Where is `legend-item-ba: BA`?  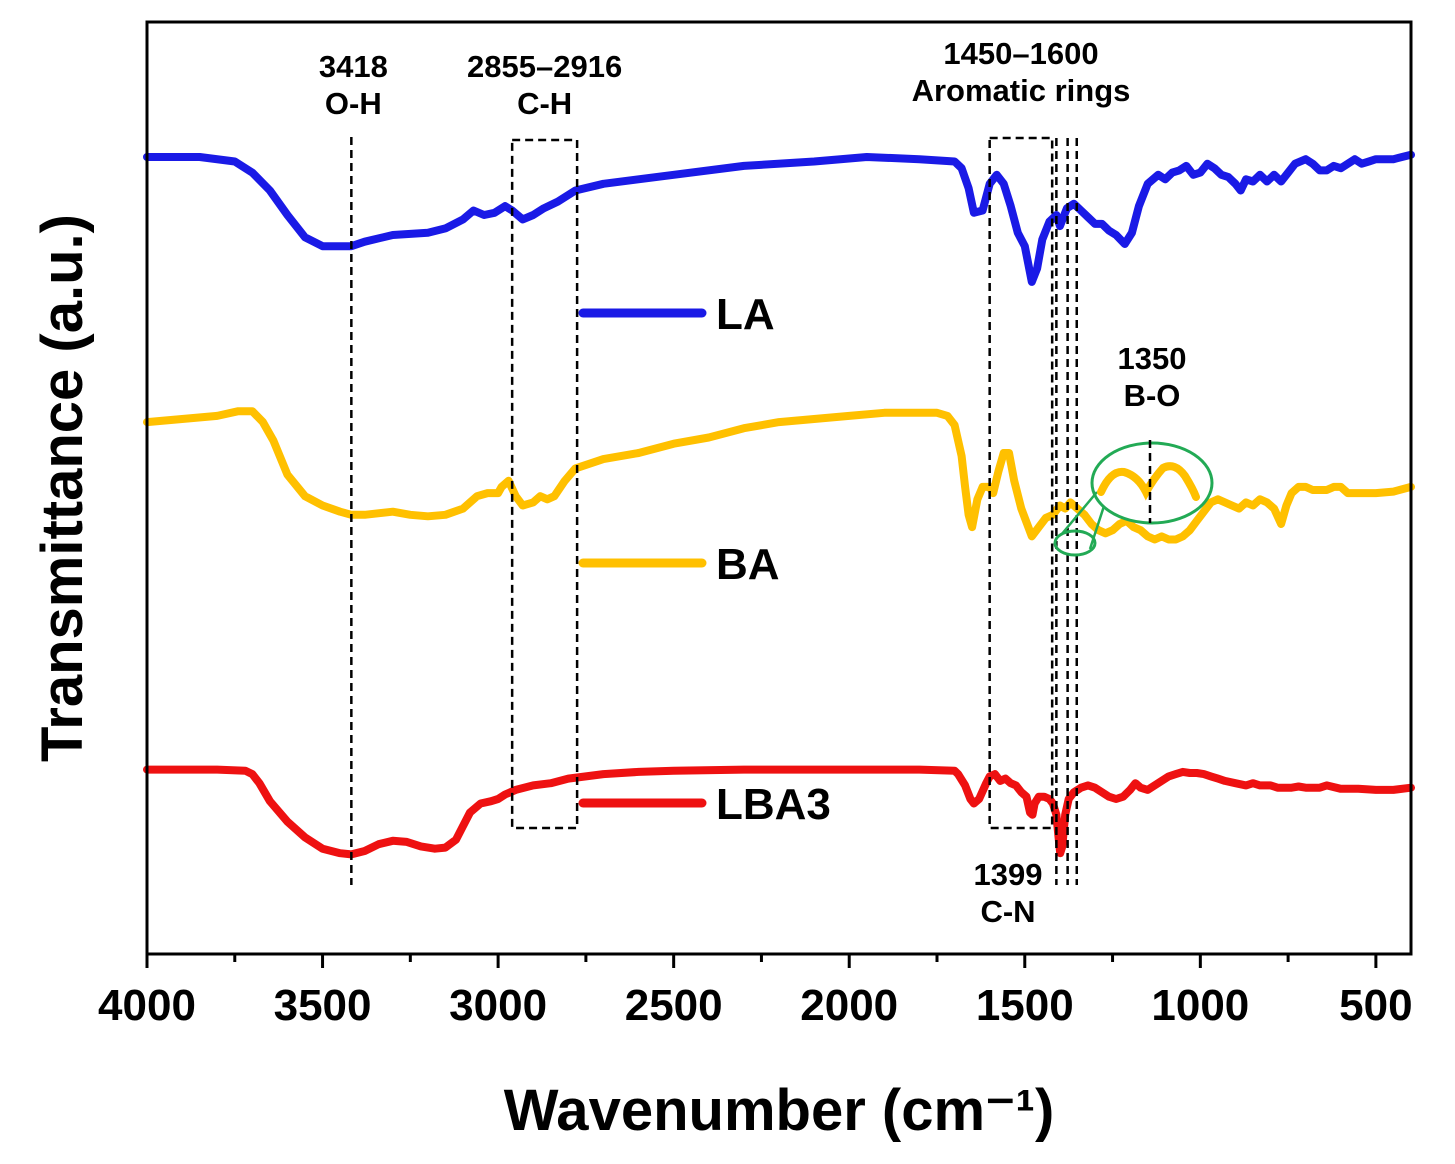
legend-item-ba: BA is located at coordinates (679, 564).